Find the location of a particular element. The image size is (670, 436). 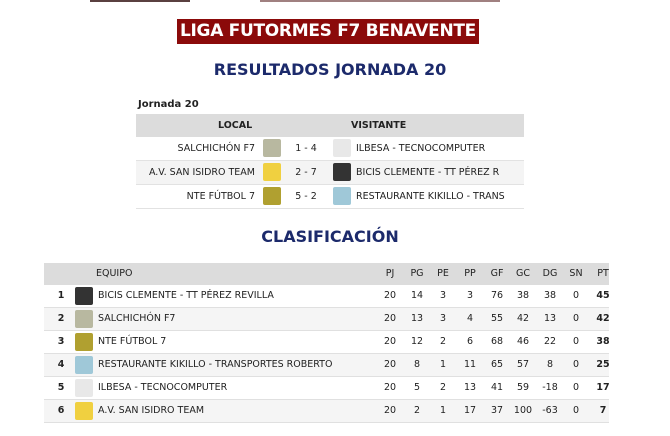

stat-dg: 38 is located at coordinates (550, 295).